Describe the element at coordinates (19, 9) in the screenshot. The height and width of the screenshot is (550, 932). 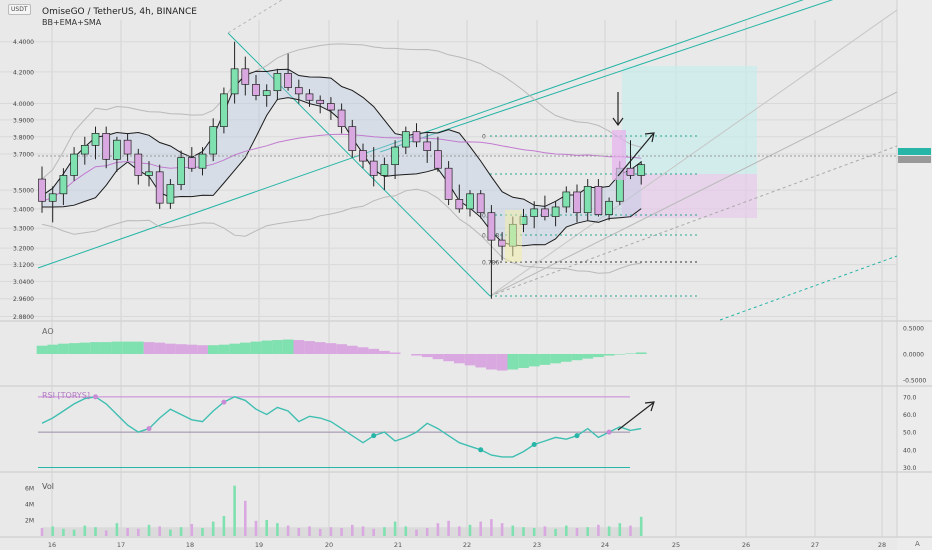
I see `currency-badge: USDT` at that location.